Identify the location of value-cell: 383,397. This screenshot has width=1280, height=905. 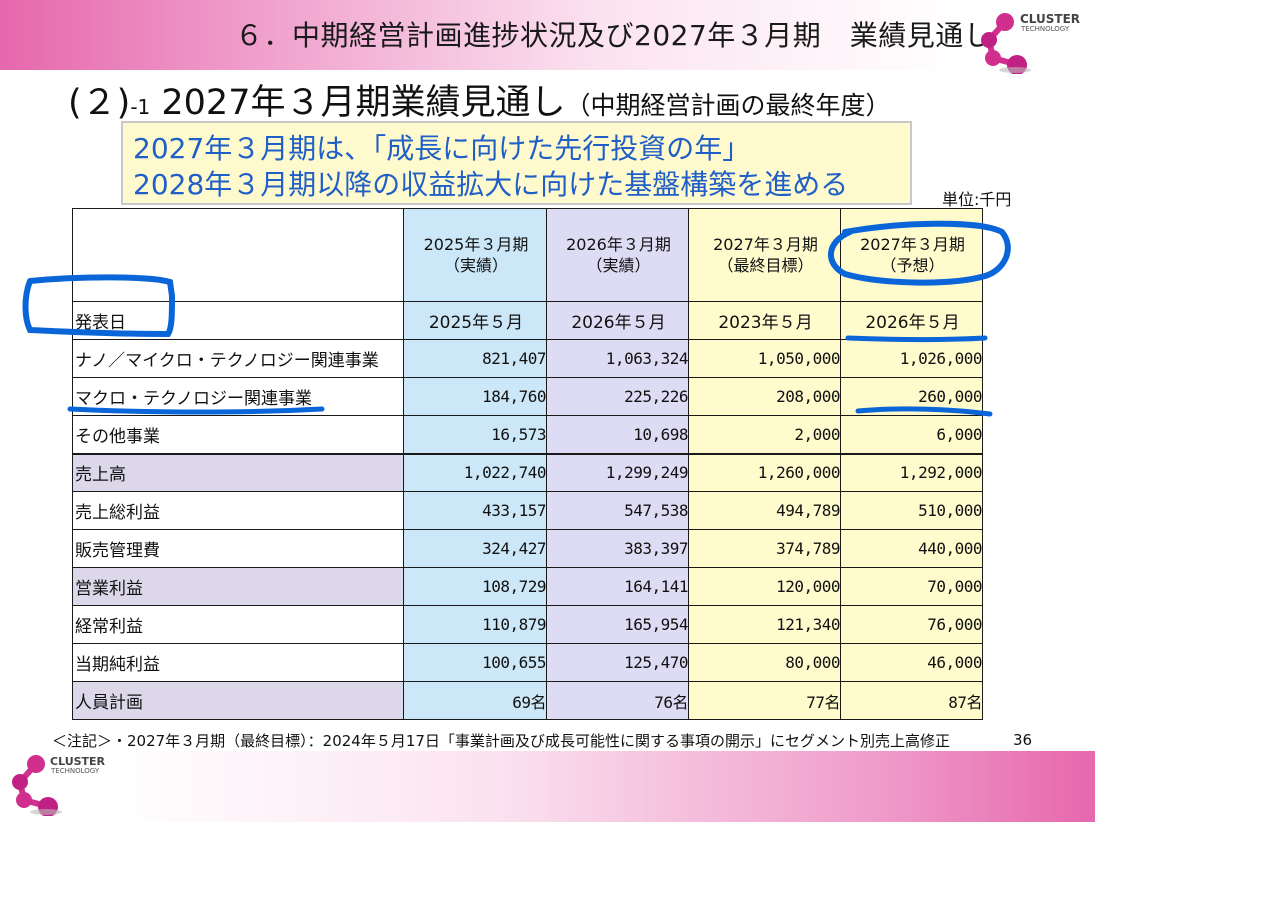
(617, 548).